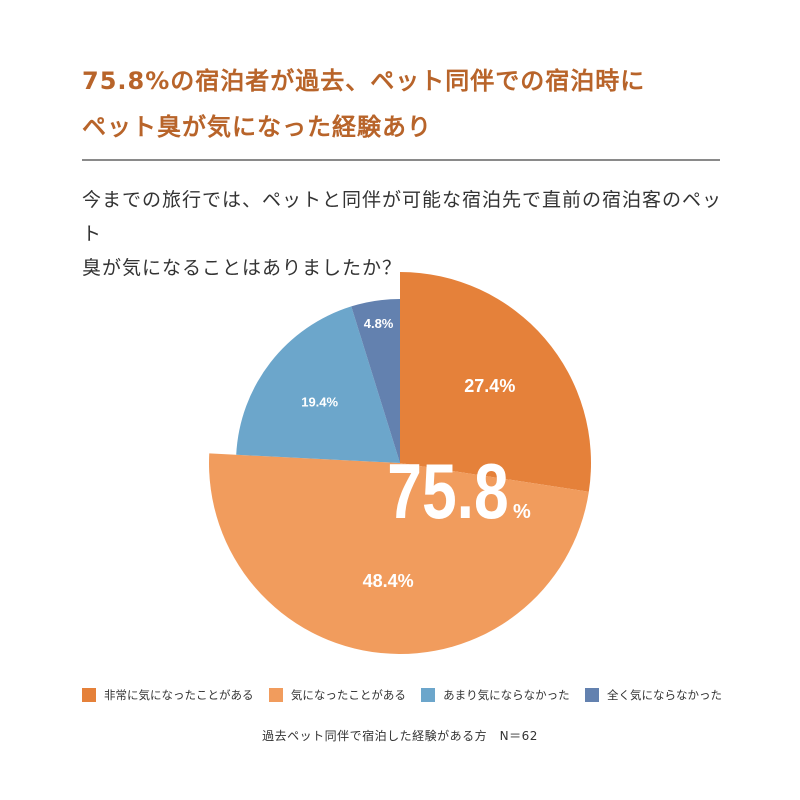 The image size is (800, 800). I want to click on legend-item: あまり気にならなかった, so click(495, 695).